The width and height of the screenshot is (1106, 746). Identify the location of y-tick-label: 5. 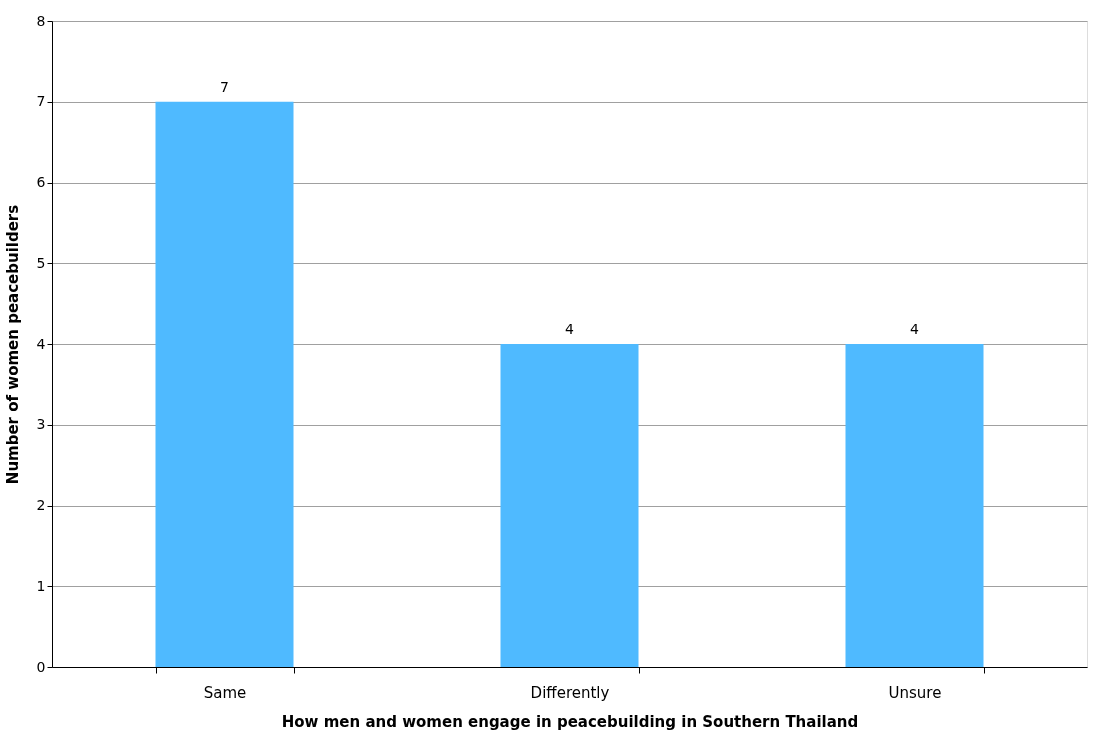
(41, 262).